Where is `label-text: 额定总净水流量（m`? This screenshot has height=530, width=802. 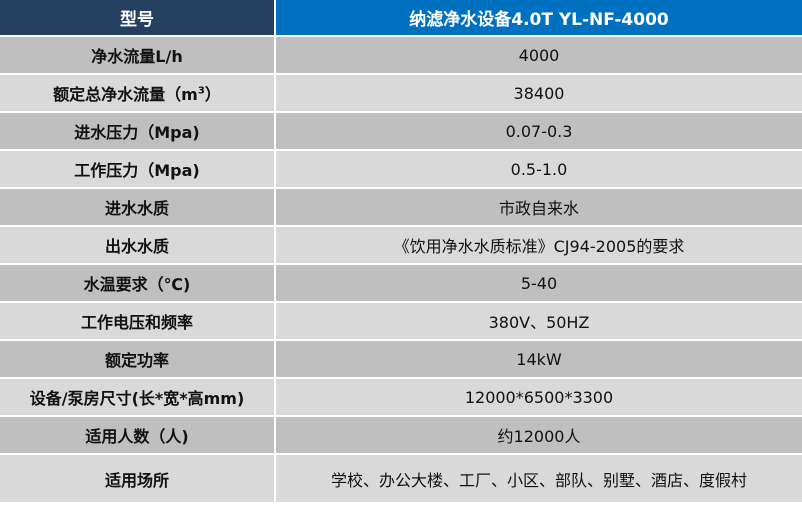
label-text: 额定总净水流量（m is located at coordinates (125, 94).